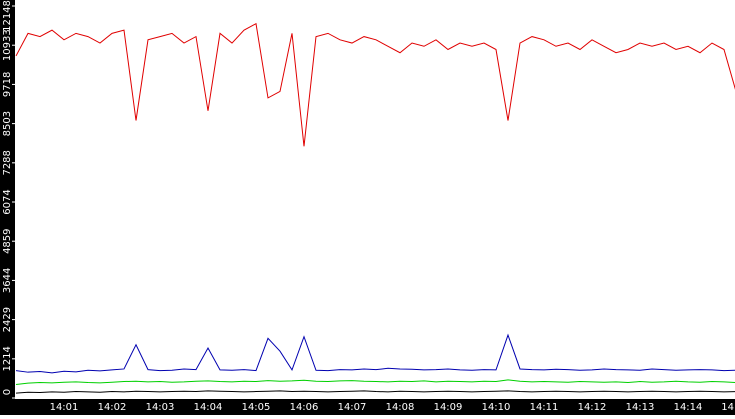 This screenshot has height=419, width=735. Describe the element at coordinates (112, 407) in the screenshot. I see `x-tick-label: 14:02` at that location.